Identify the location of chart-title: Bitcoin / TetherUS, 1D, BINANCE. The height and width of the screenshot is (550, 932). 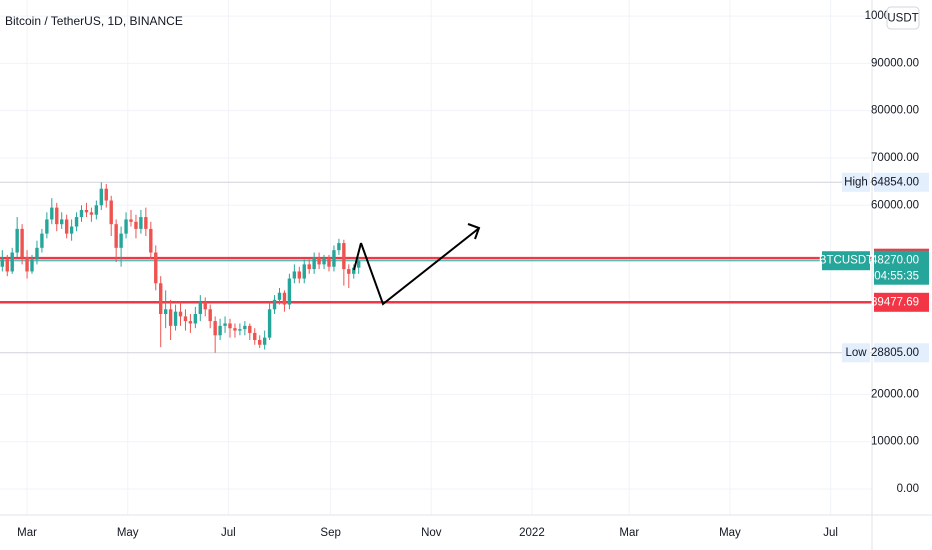
(94, 21).